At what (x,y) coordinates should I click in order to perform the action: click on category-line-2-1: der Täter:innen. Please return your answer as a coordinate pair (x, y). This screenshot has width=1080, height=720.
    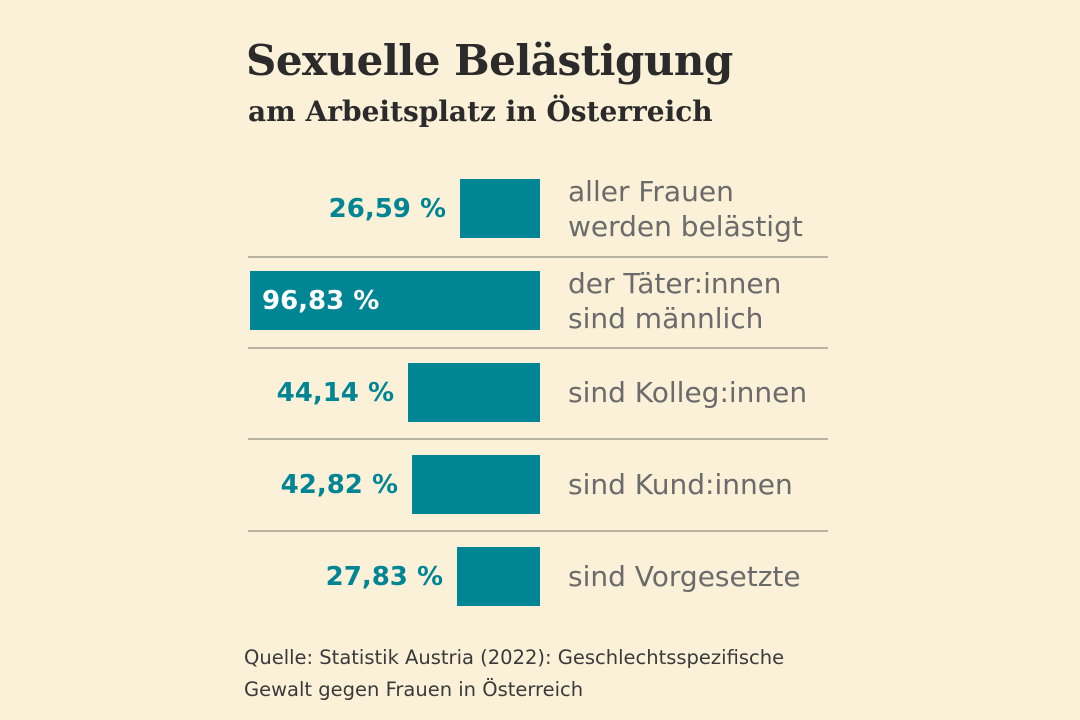
    Looking at the image, I should click on (675, 283).